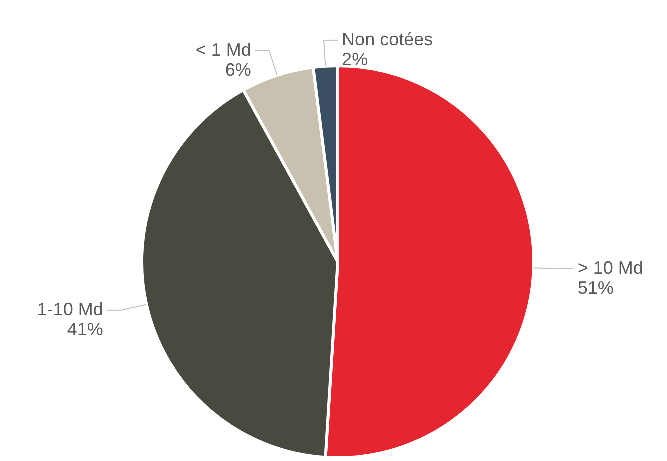  I want to click on data-label: 6%, so click(238, 70).